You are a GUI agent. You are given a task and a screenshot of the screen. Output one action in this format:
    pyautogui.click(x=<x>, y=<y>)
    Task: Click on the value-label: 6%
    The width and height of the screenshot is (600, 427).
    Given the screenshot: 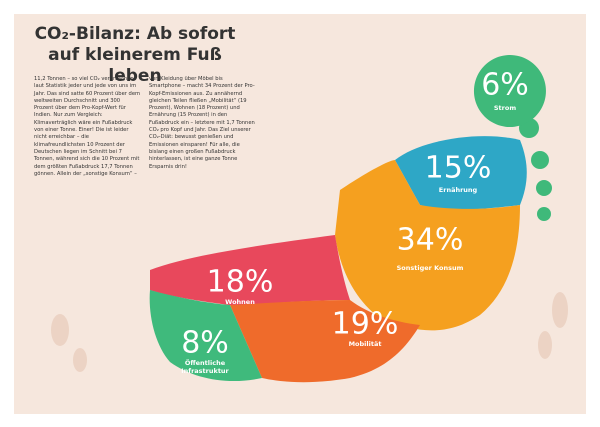 What is the action you would take?
    pyautogui.click(x=505, y=85)
    